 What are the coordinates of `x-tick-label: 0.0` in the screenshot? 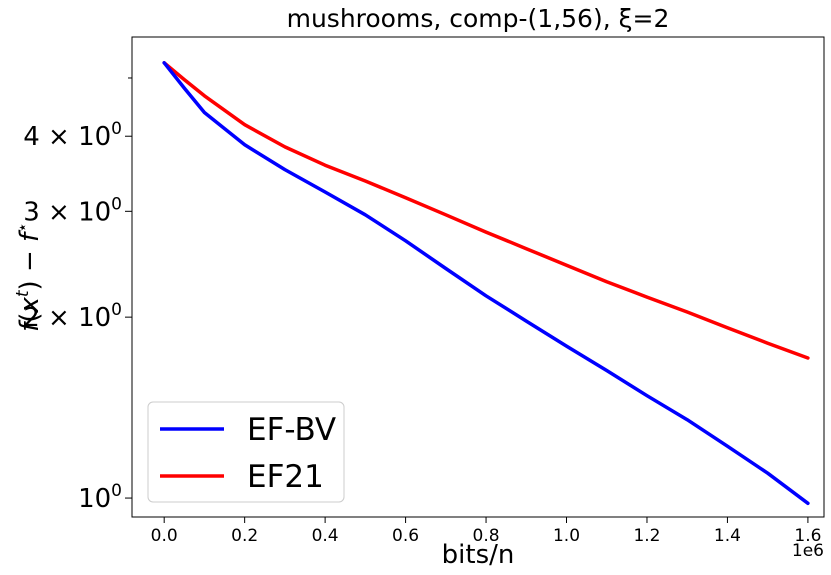 It's located at (164, 536).